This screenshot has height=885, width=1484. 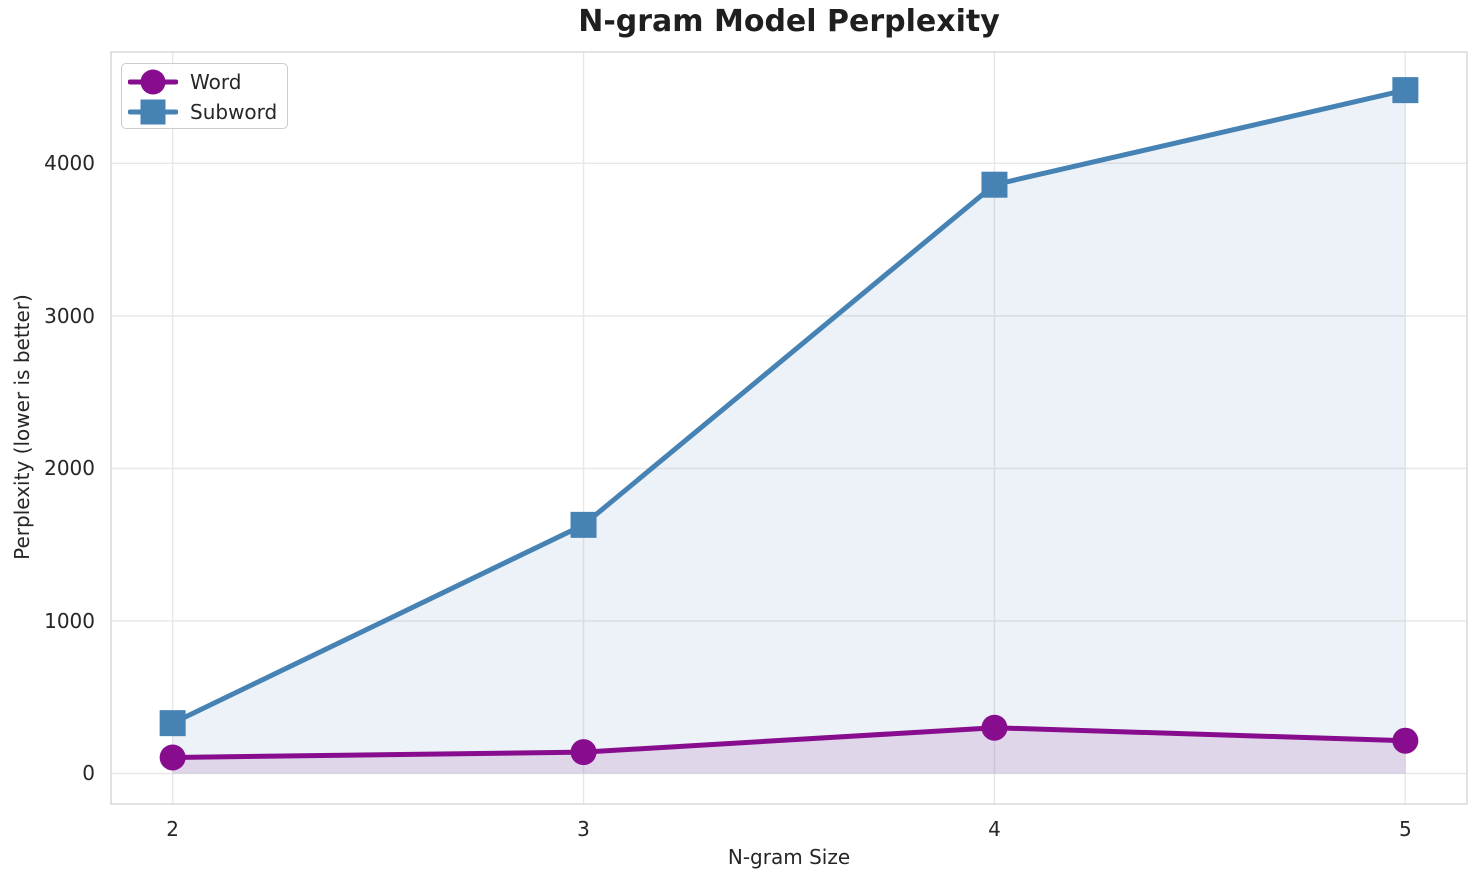 I want to click on y-tick-label: 4000, so click(x=69, y=163).